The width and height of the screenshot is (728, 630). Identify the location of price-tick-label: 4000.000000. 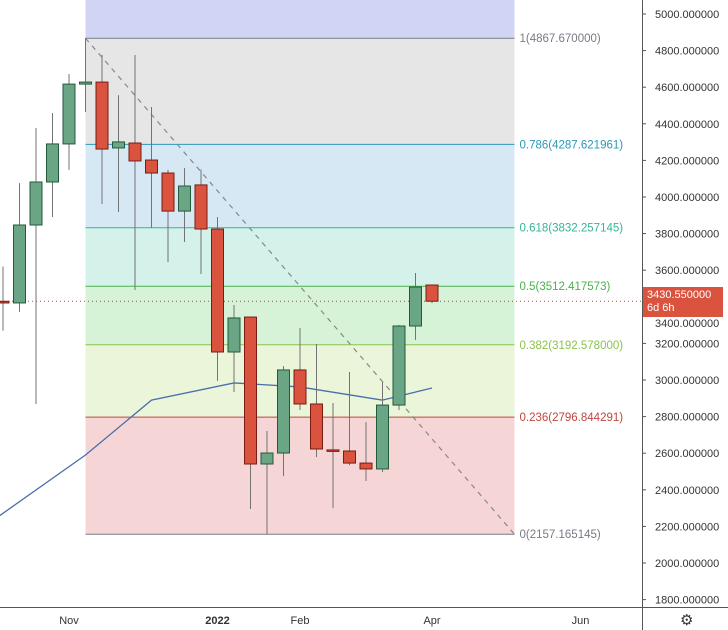
(687, 198).